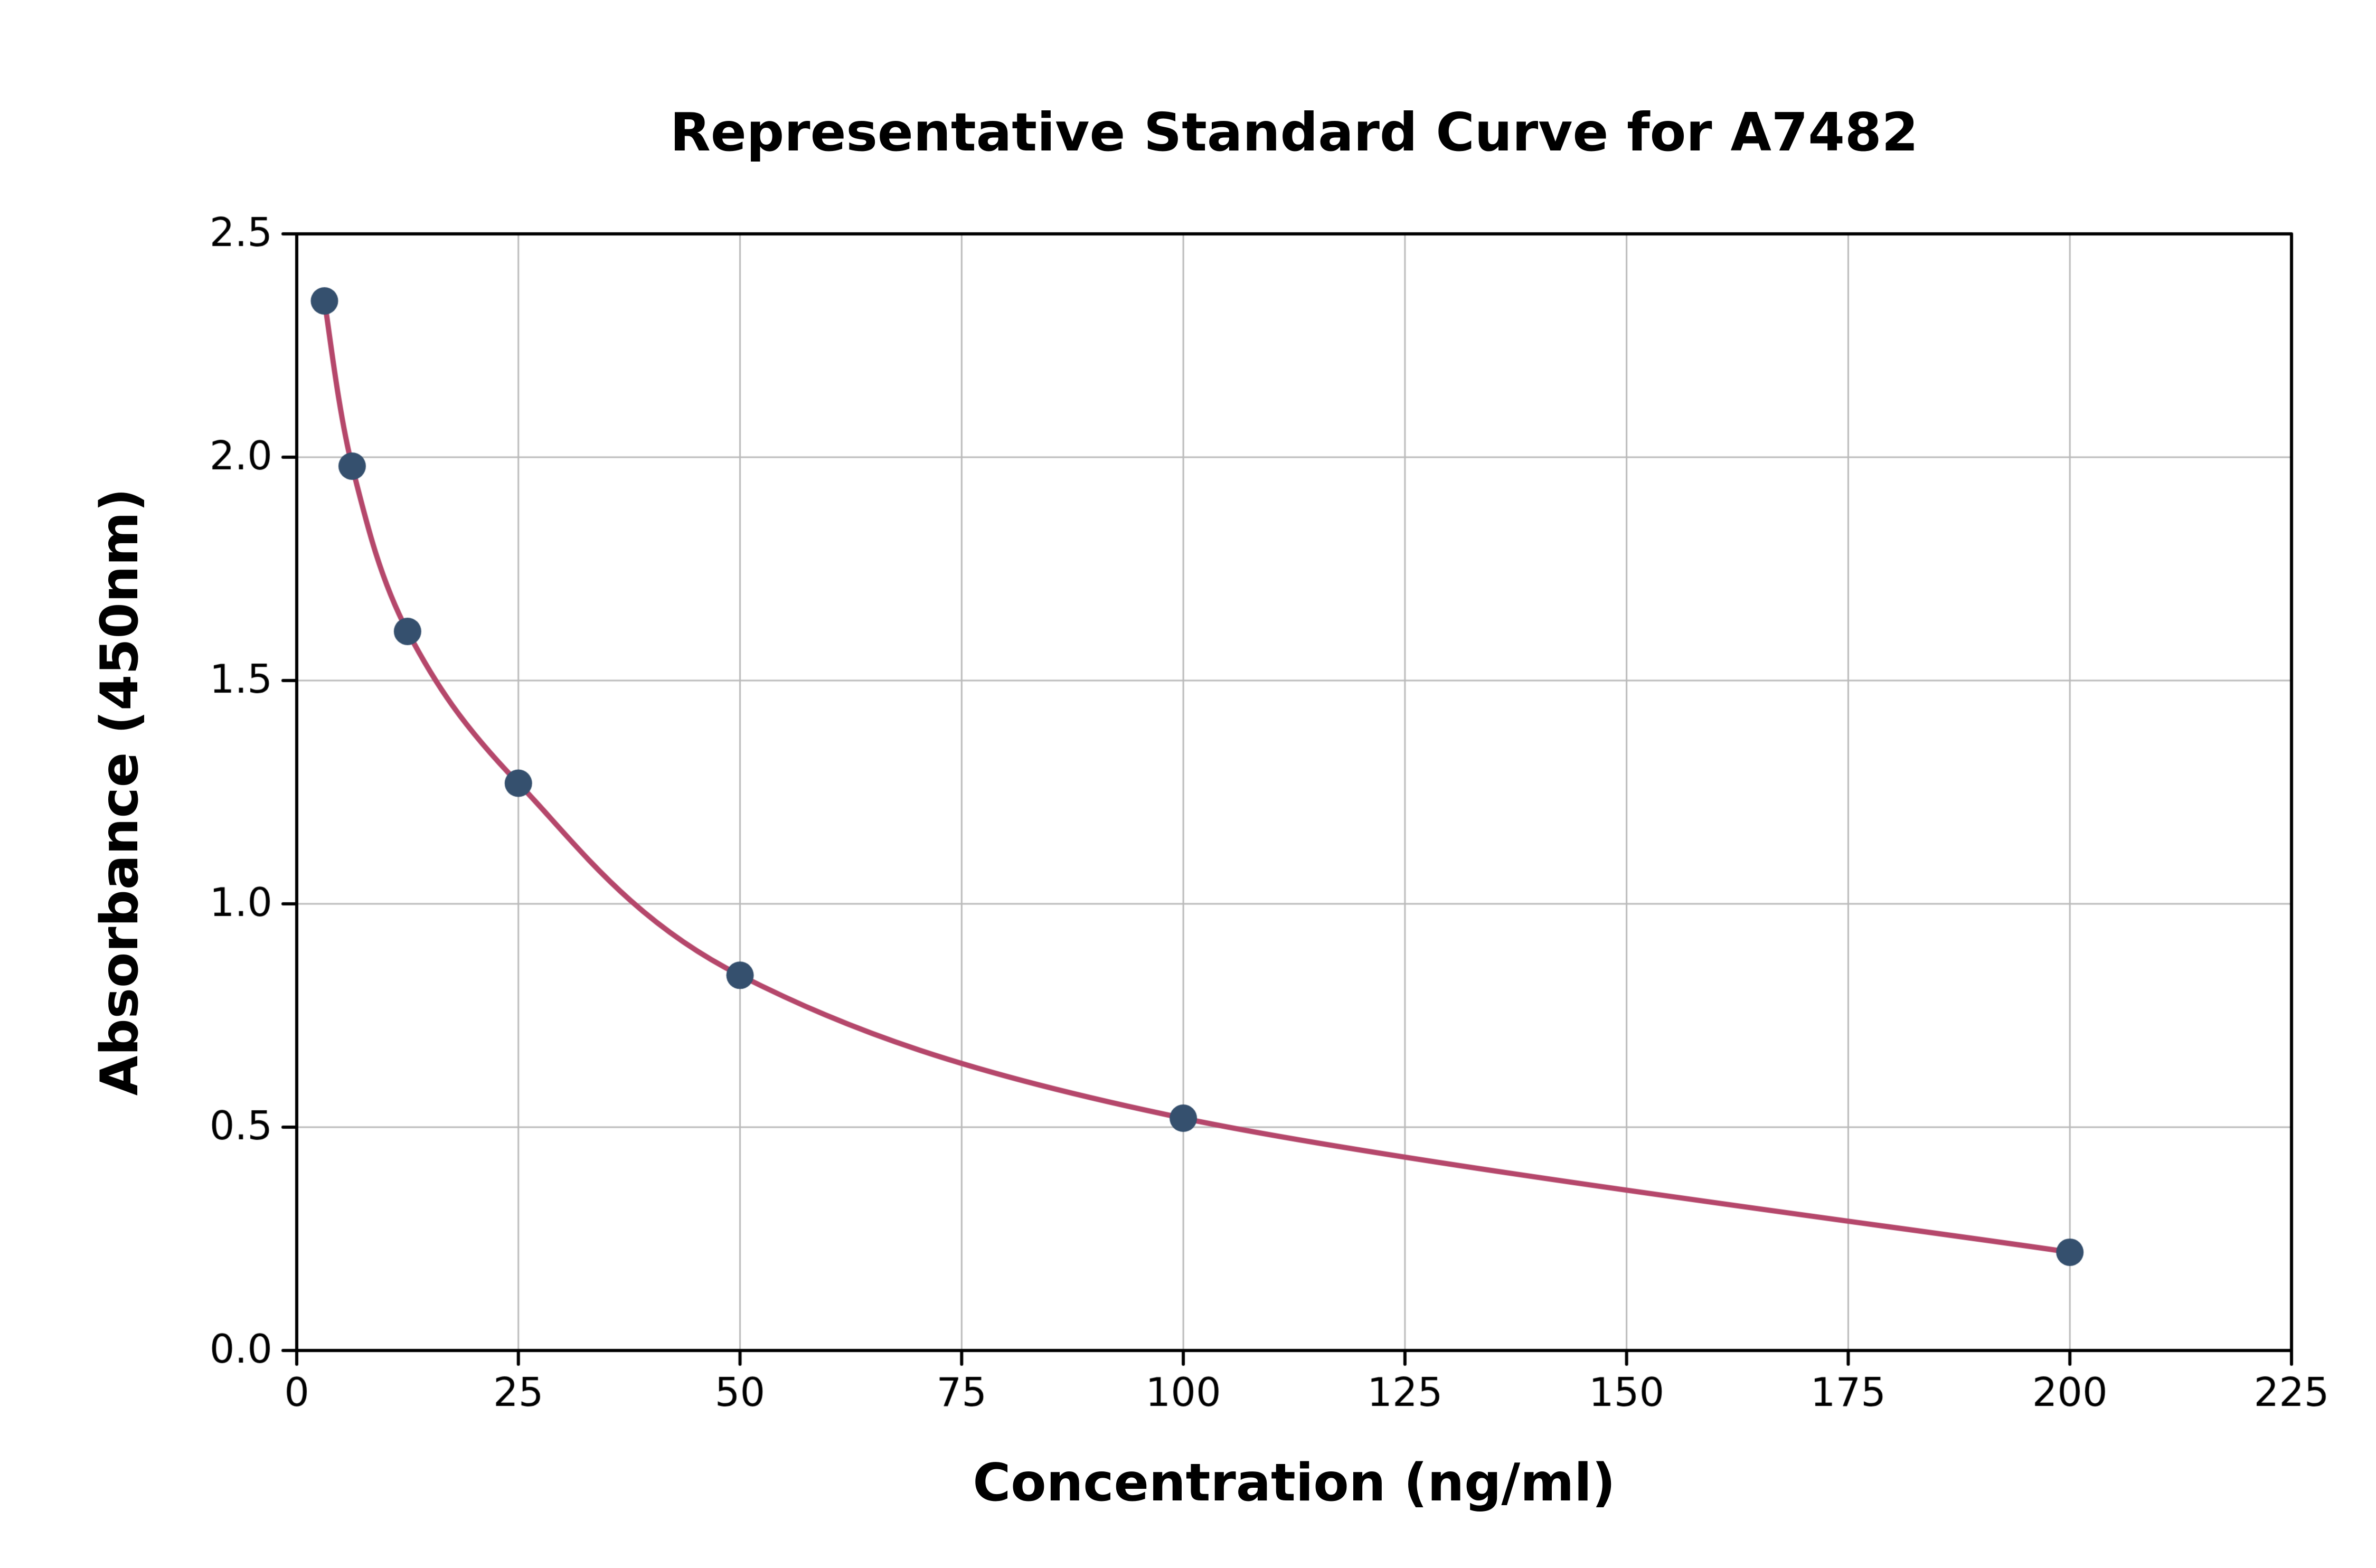 This screenshot has width=2376, height=1568. I want to click on y-axis-label: Absorbance (450nm), so click(120, 792).